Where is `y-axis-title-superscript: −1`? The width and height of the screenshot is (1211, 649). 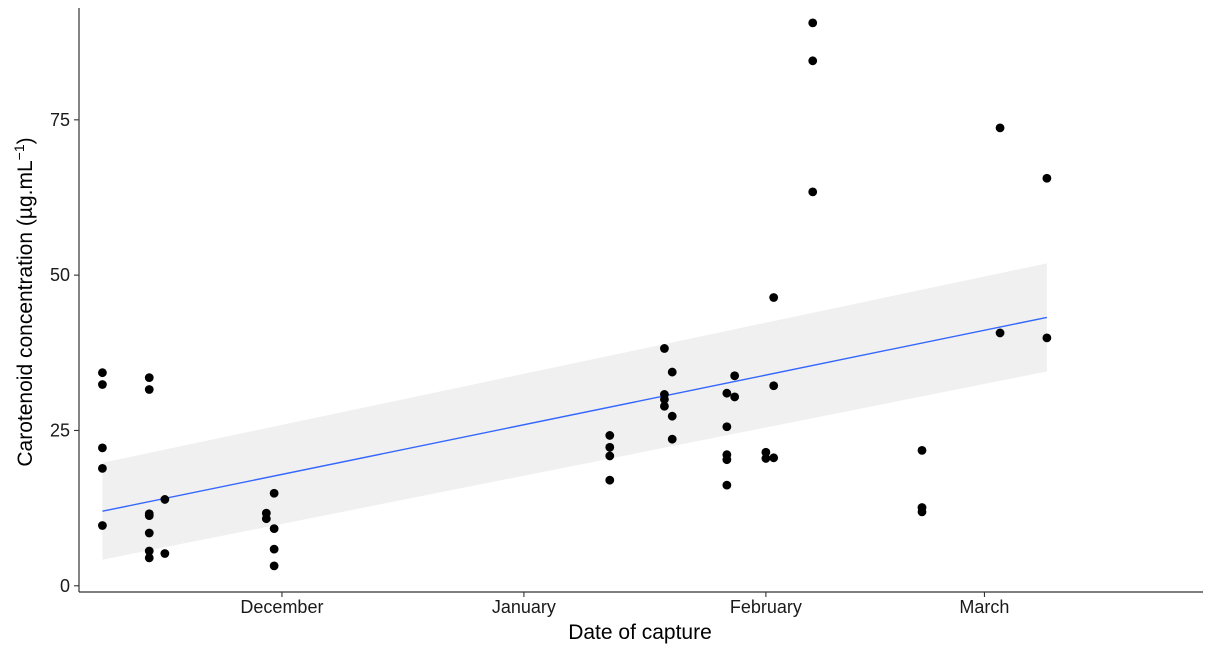 y-axis-title-superscript: −1 is located at coordinates (19, 152).